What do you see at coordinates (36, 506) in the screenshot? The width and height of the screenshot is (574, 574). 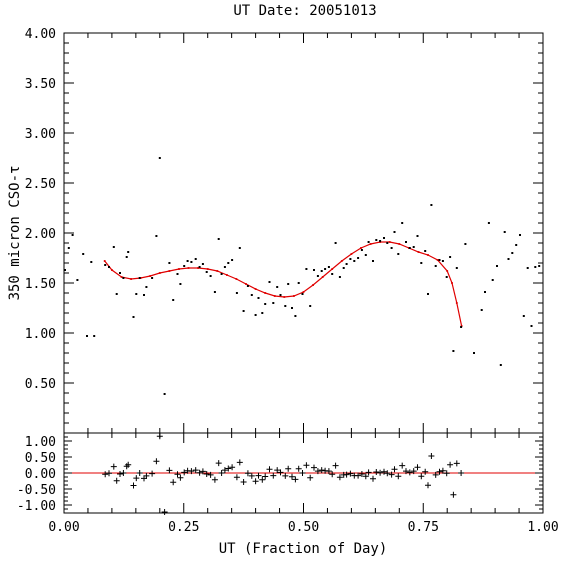 I see `residual-y-tick-label: -1.00` at bounding box center [36, 506].